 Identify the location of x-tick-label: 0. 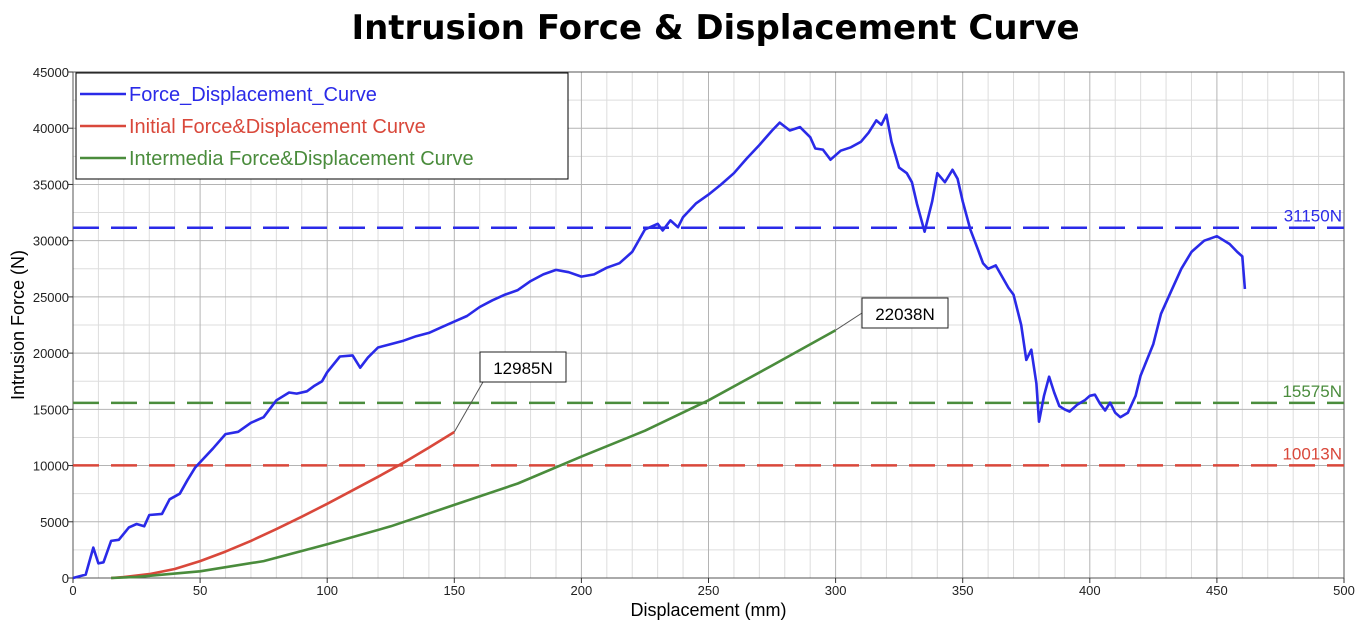
(72, 590).